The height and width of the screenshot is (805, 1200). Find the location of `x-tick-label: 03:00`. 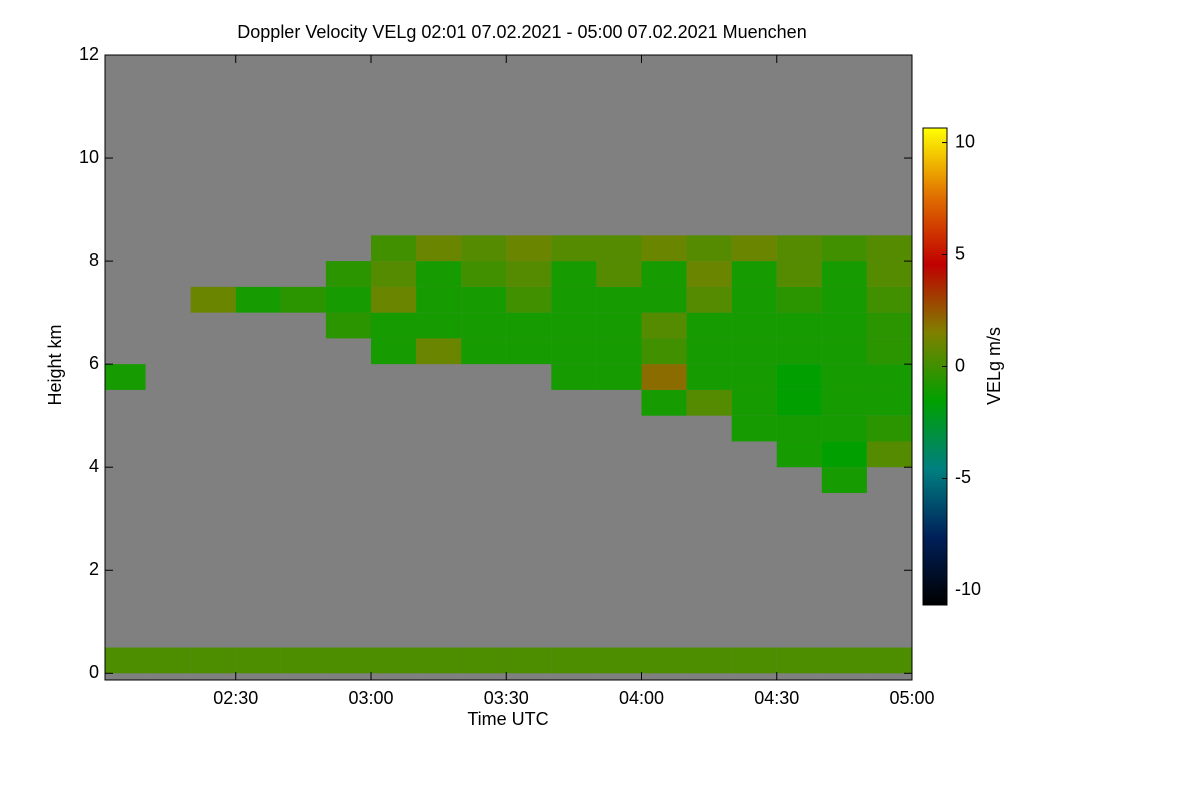

x-tick-label: 03:00 is located at coordinates (370, 698).